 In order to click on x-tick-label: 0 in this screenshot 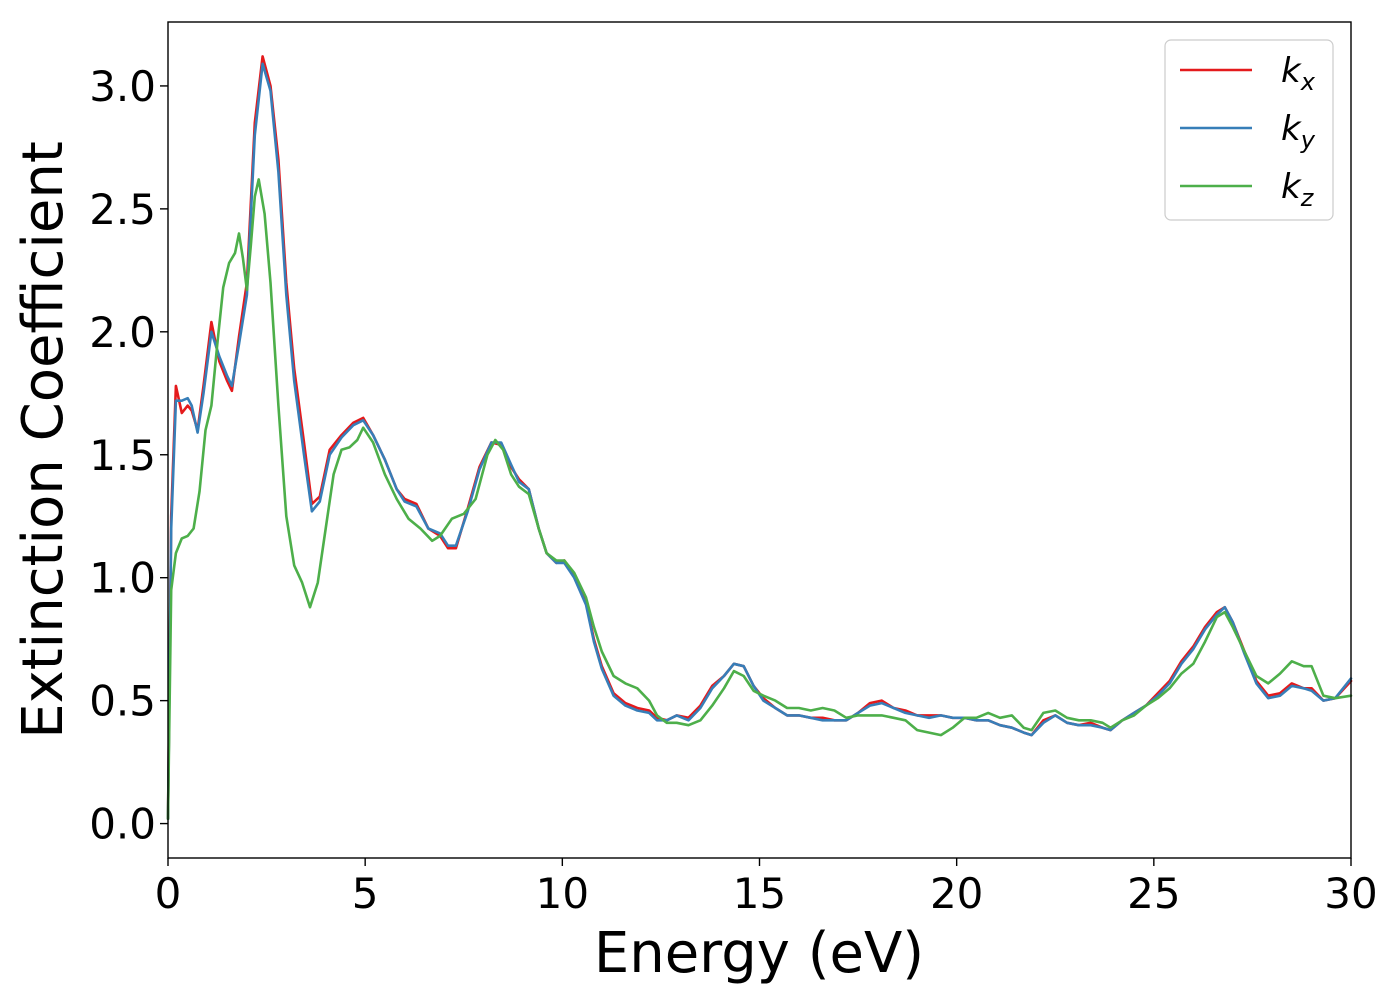, I will do `click(168, 893)`.